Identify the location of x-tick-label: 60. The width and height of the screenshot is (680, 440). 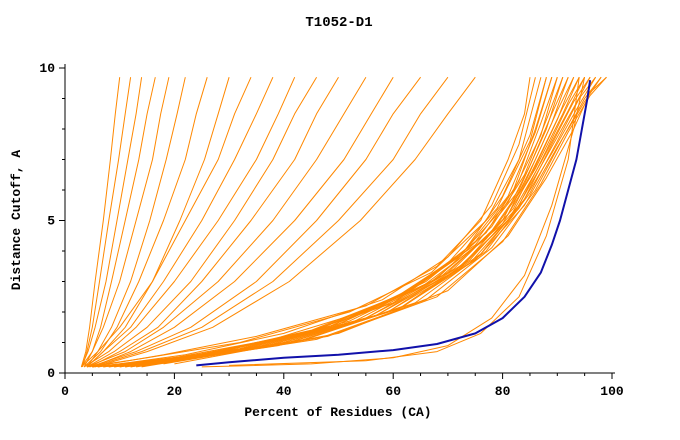
(393, 391).